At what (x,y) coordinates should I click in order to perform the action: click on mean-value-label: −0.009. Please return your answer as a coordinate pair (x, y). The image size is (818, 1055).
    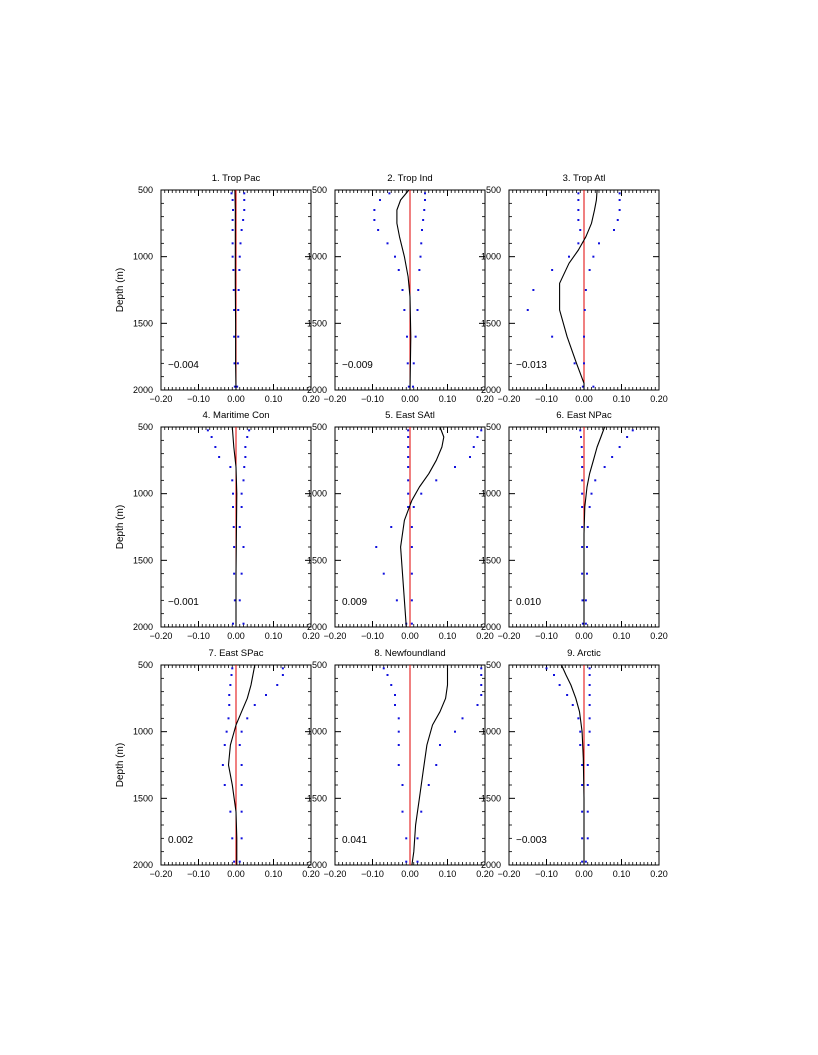
    Looking at the image, I should click on (357, 365).